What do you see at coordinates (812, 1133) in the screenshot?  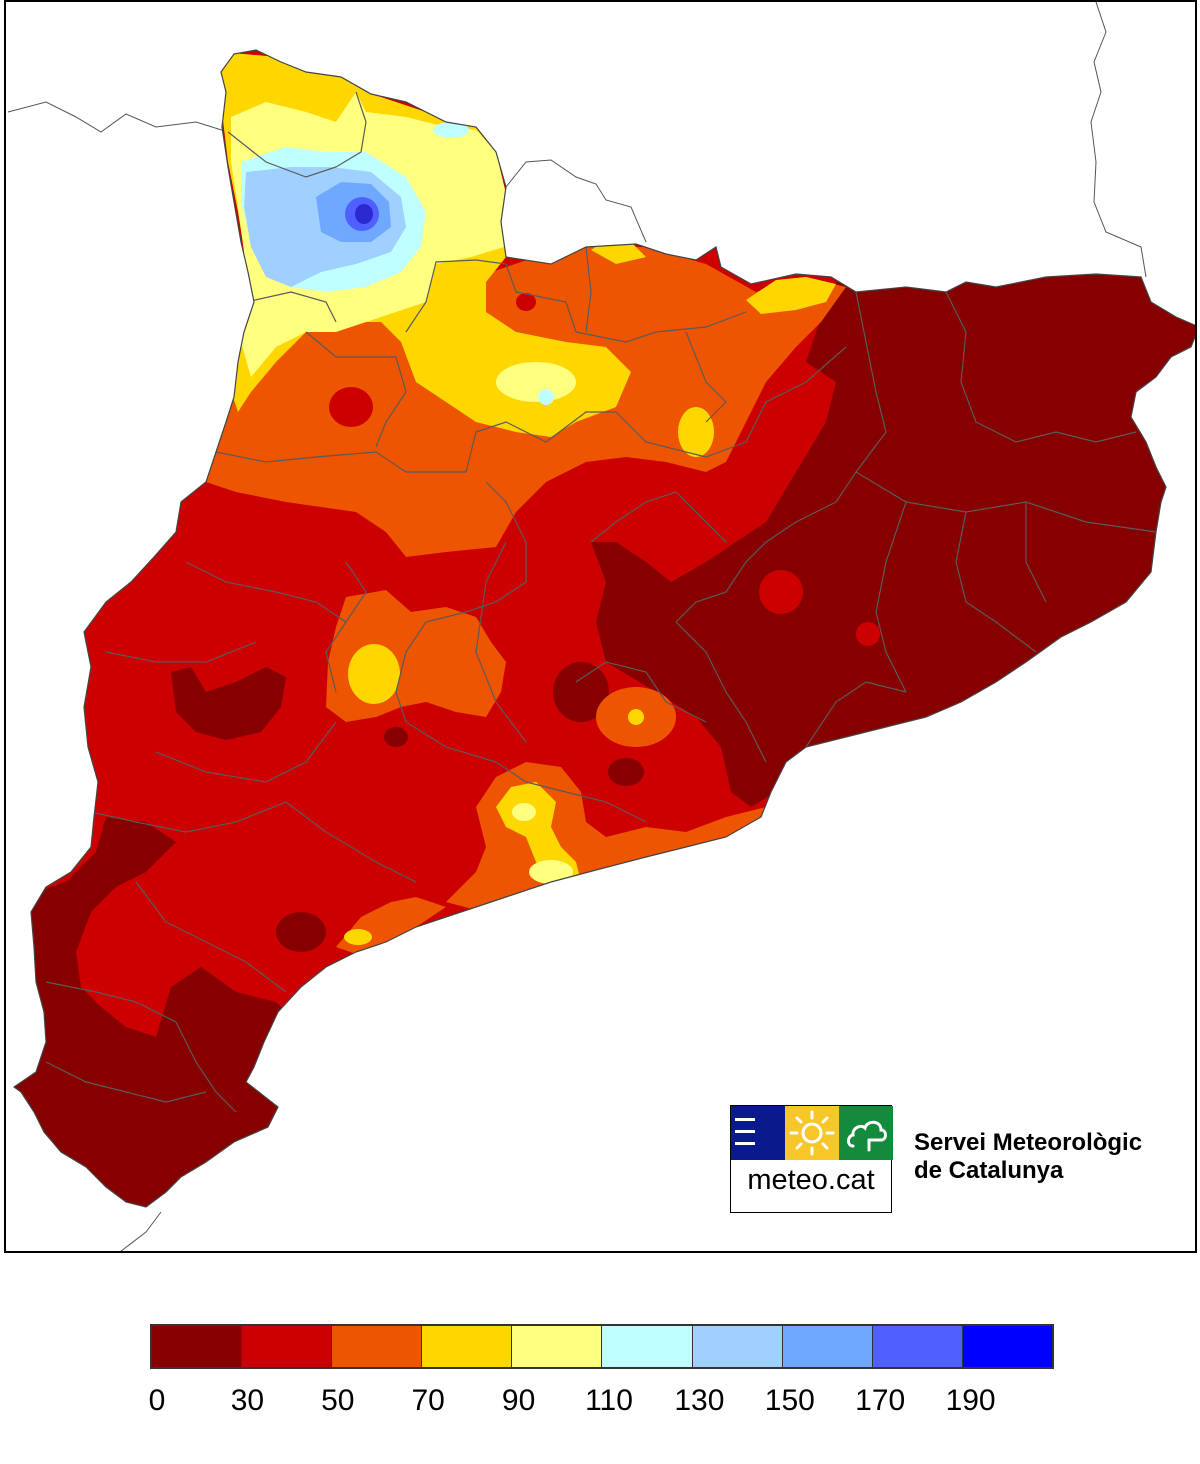 I see `sun-icon` at bounding box center [812, 1133].